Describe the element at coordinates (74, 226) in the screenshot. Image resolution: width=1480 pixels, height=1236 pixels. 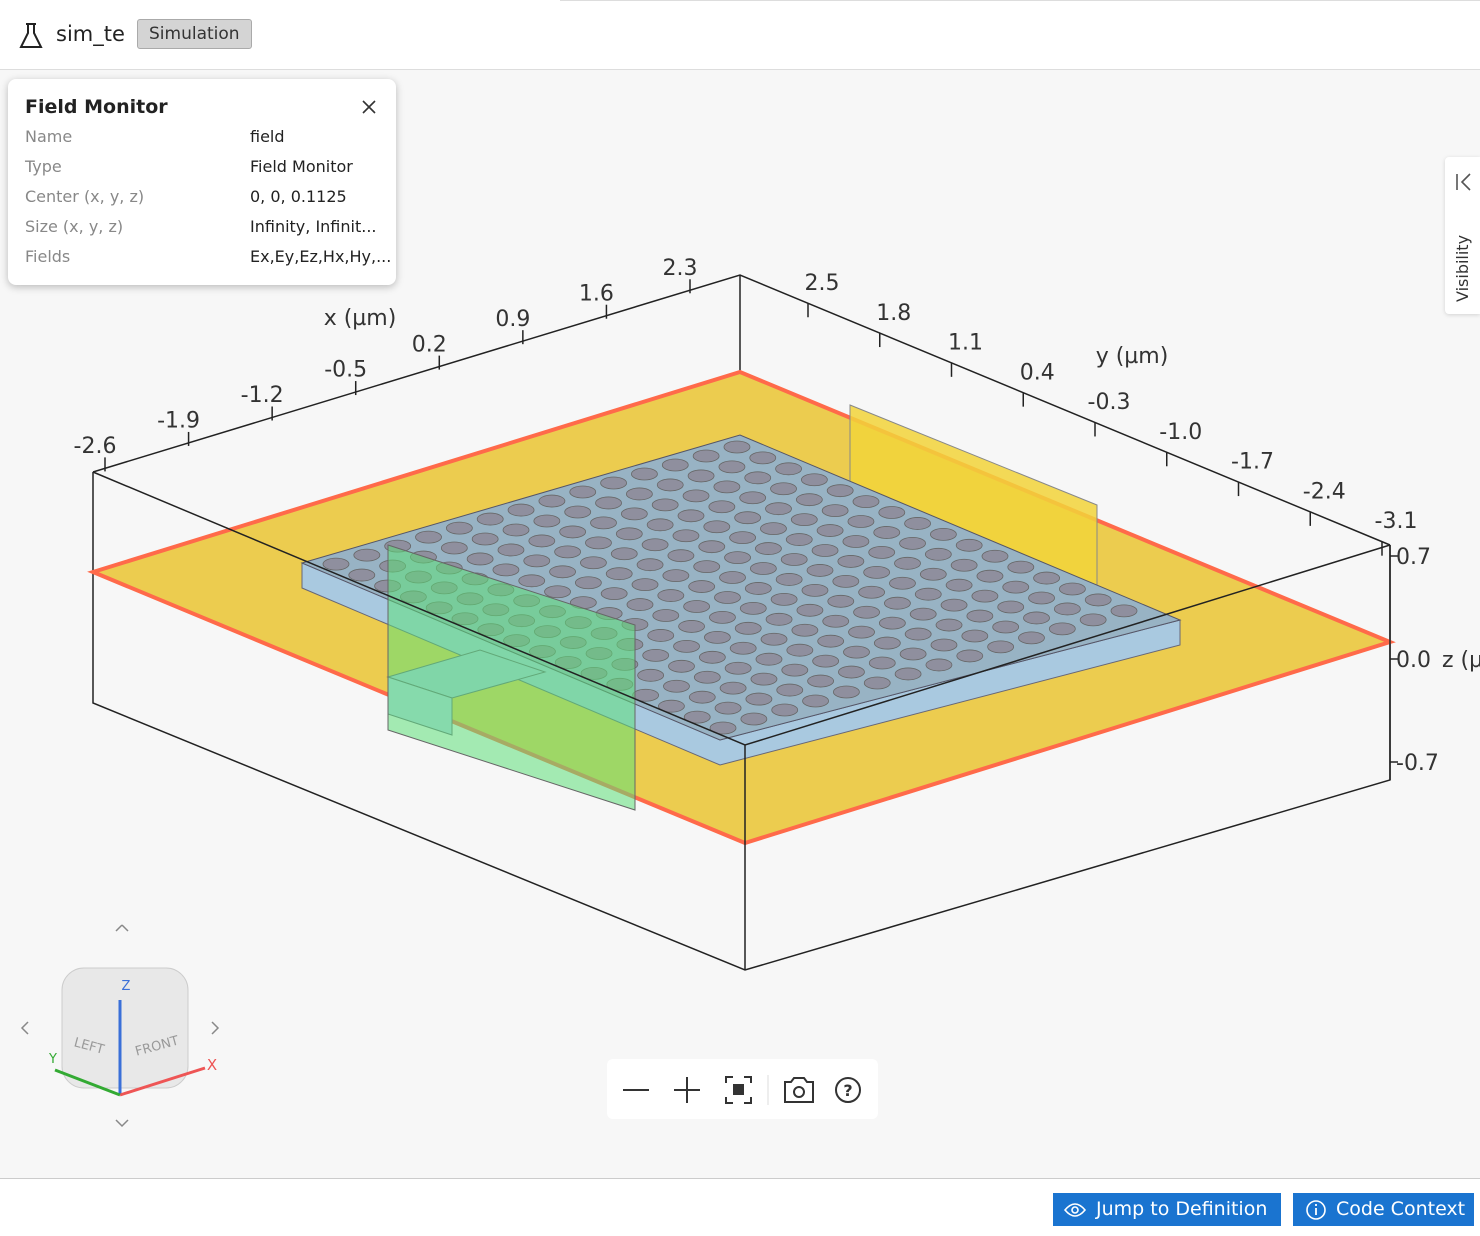
I see `row-key: Size (x, y, z)` at that location.